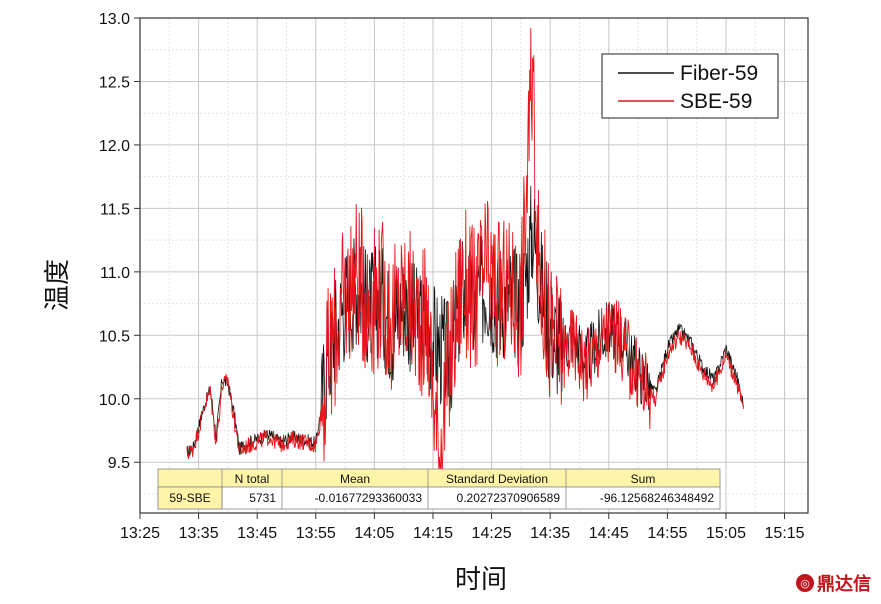  I want to click on x-tick-label: 14:25, so click(492, 533).